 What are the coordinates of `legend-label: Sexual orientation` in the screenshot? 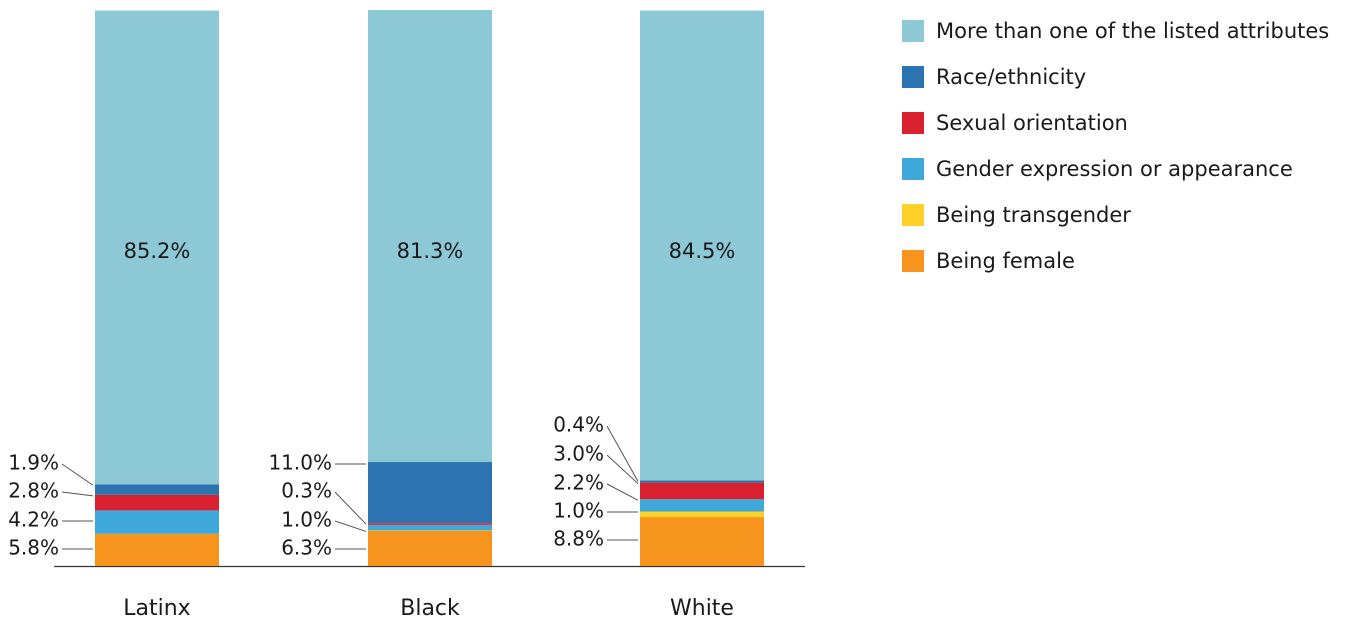 It's located at (1032, 123).